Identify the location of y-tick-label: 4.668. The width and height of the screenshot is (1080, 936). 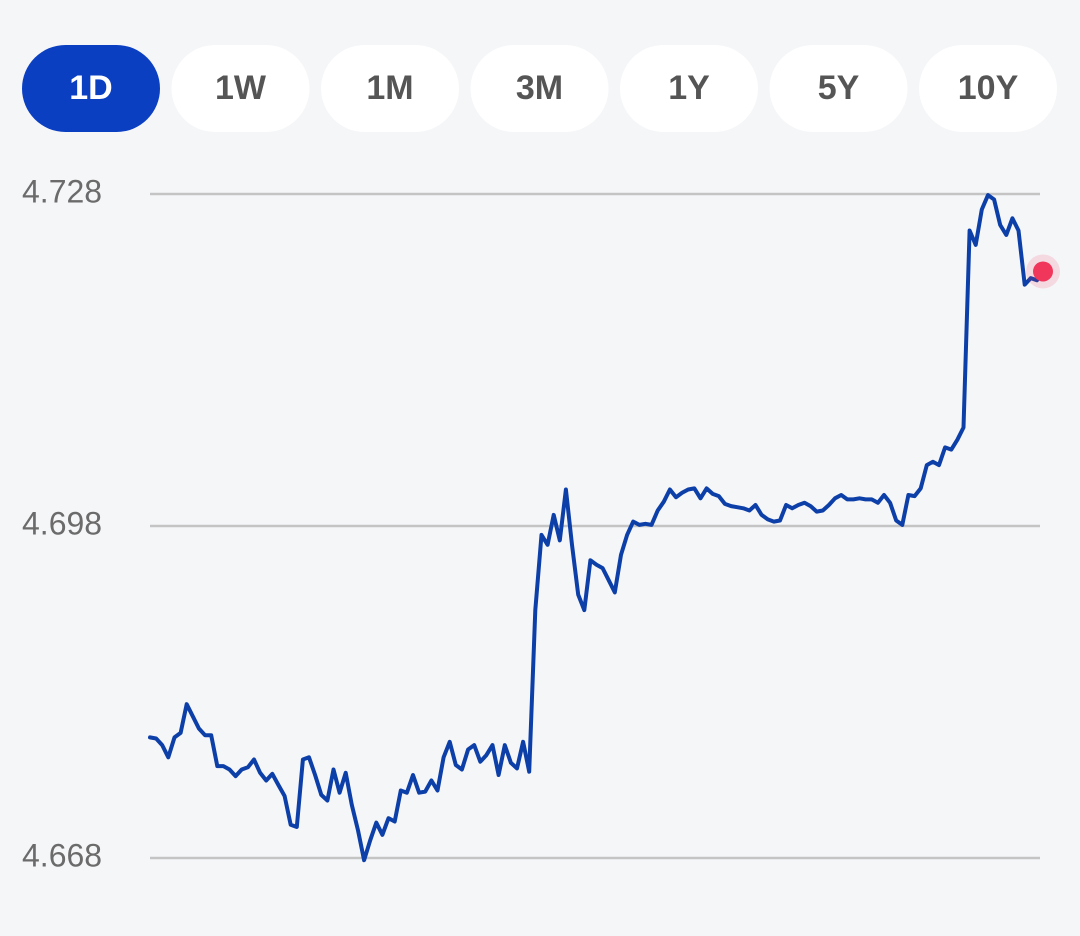
(62, 855).